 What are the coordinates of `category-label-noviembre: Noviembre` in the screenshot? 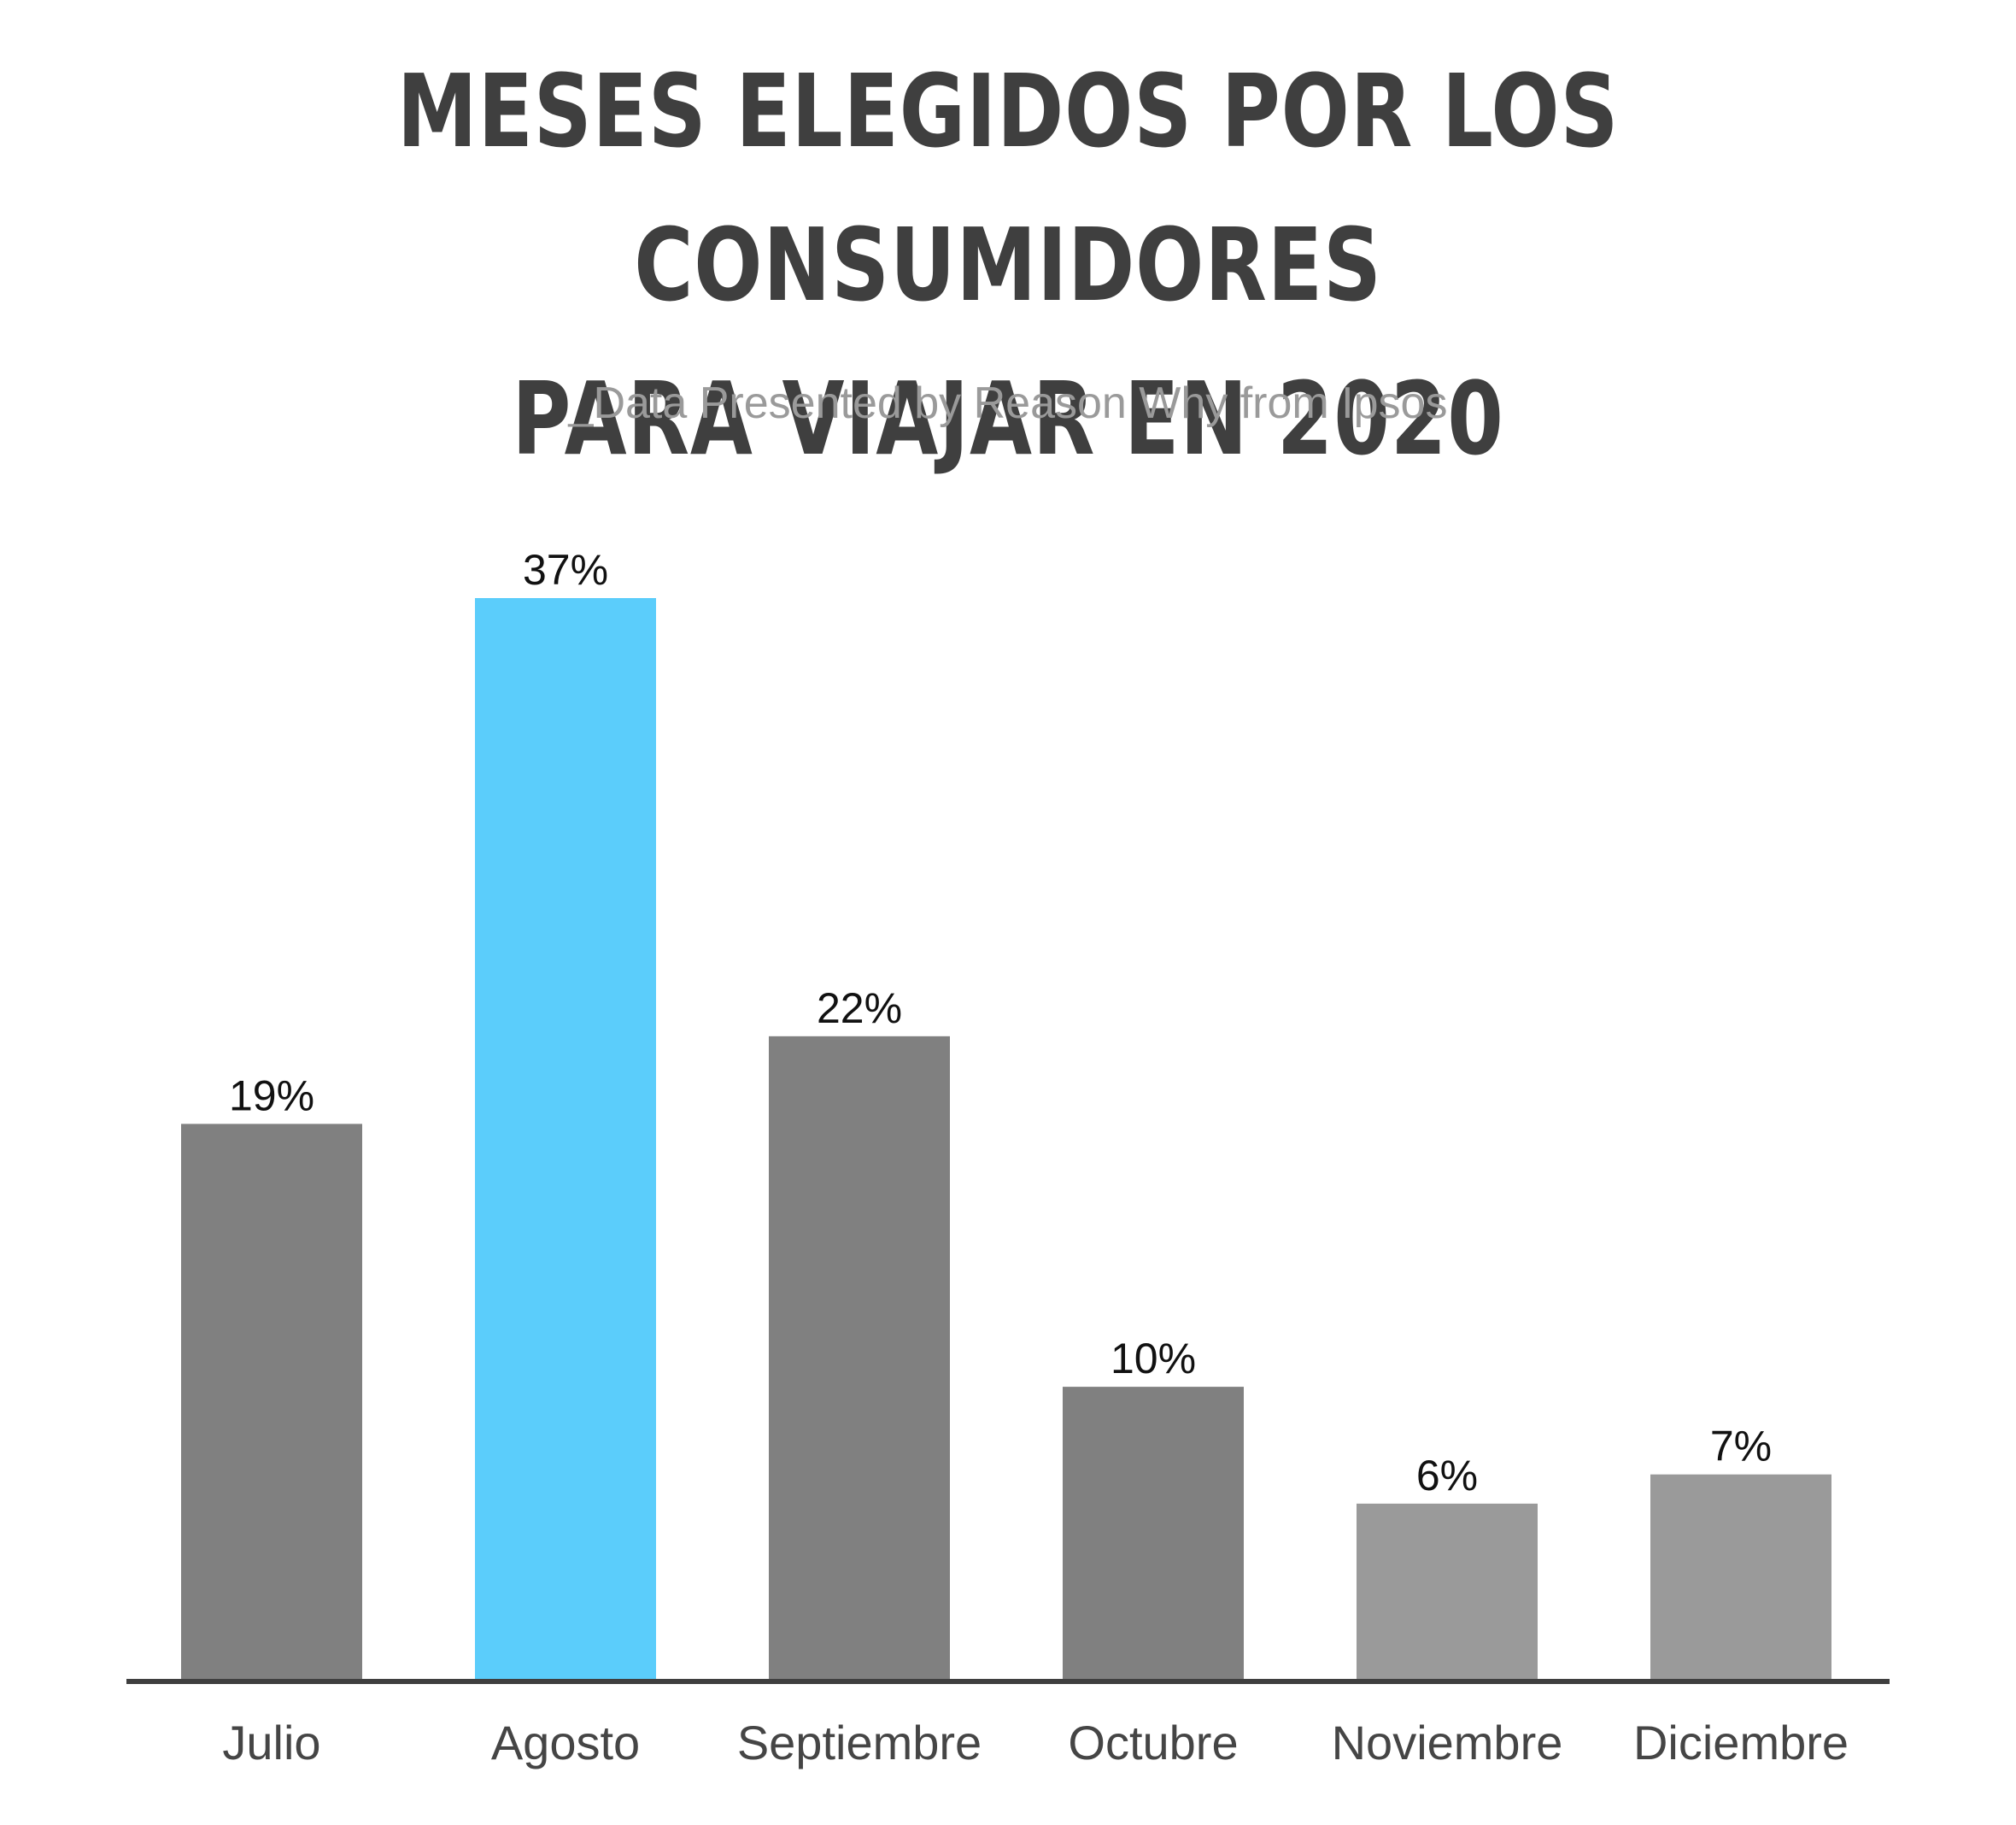 It's located at (1447, 1742).